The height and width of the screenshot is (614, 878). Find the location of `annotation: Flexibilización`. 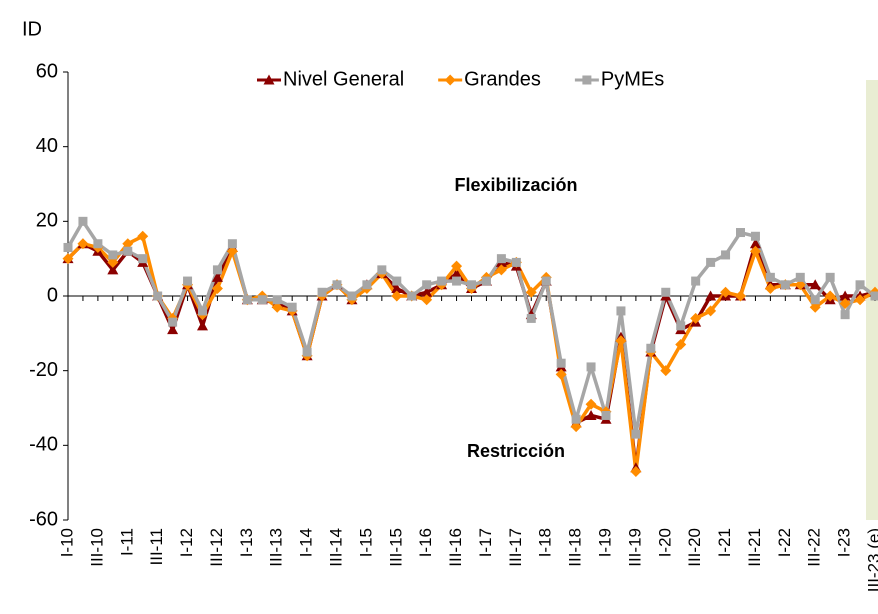

annotation: Flexibilización is located at coordinates (515, 185).